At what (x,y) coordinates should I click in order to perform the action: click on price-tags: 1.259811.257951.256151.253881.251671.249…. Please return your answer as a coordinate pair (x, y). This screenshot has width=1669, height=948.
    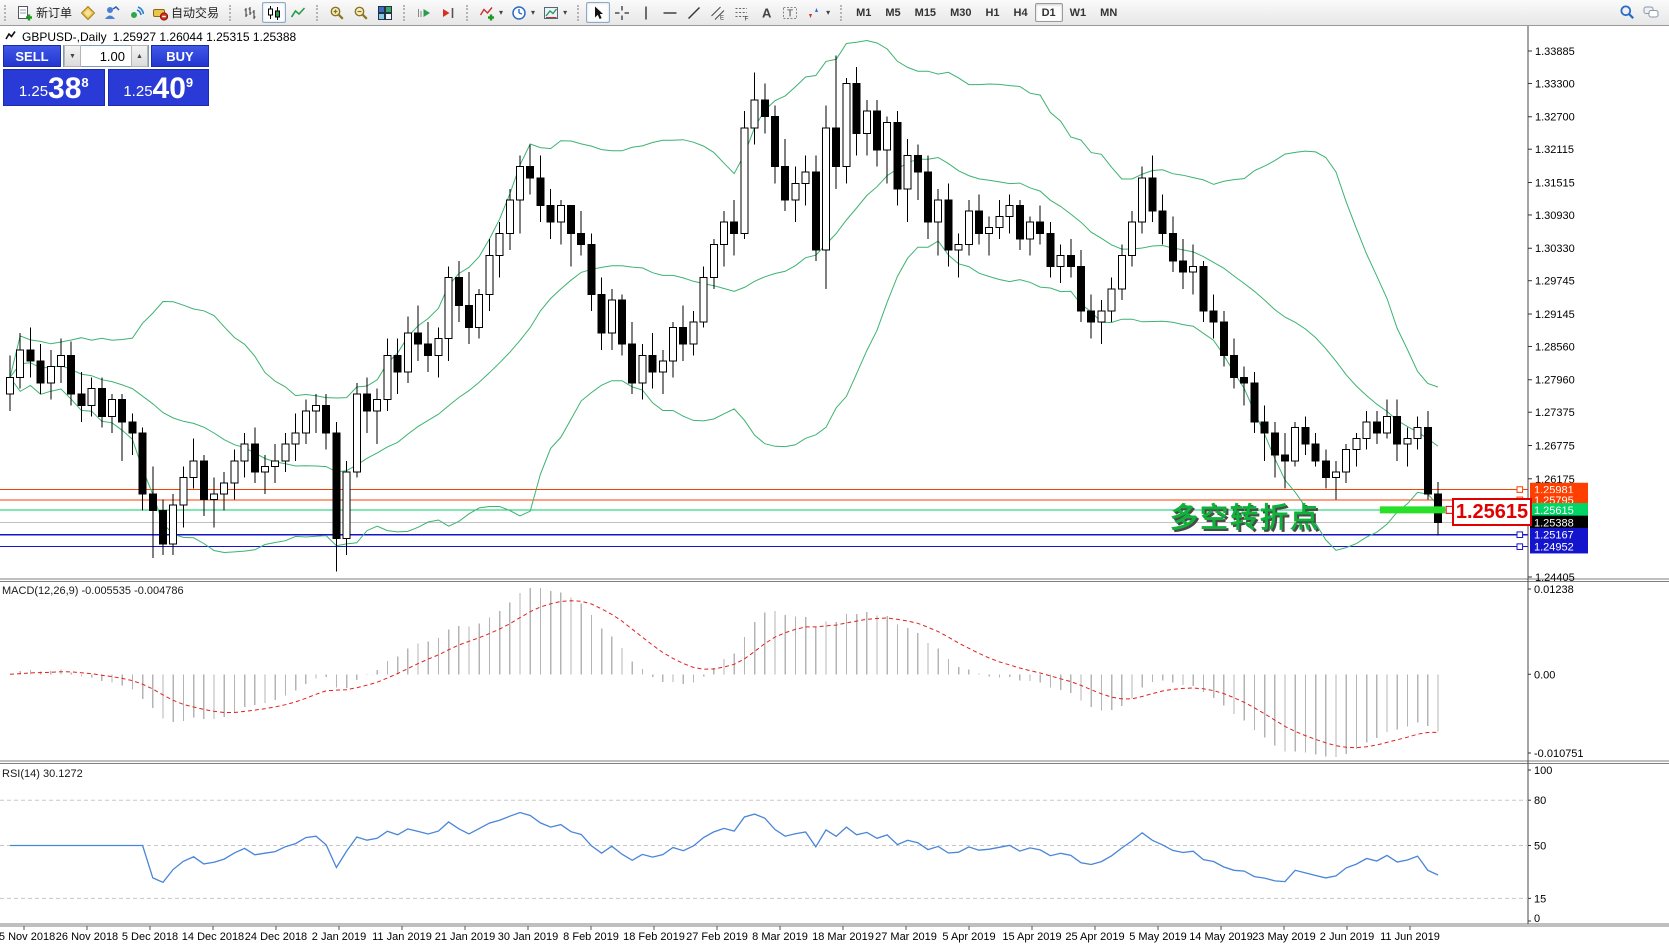
    Looking at the image, I should click on (1552, 518).